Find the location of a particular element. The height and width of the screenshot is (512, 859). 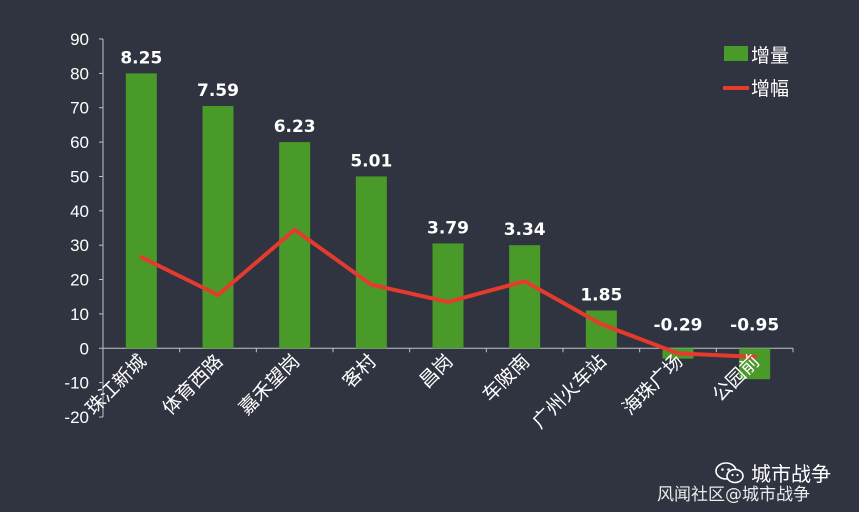

data-label: 1.85 is located at coordinates (601, 295).